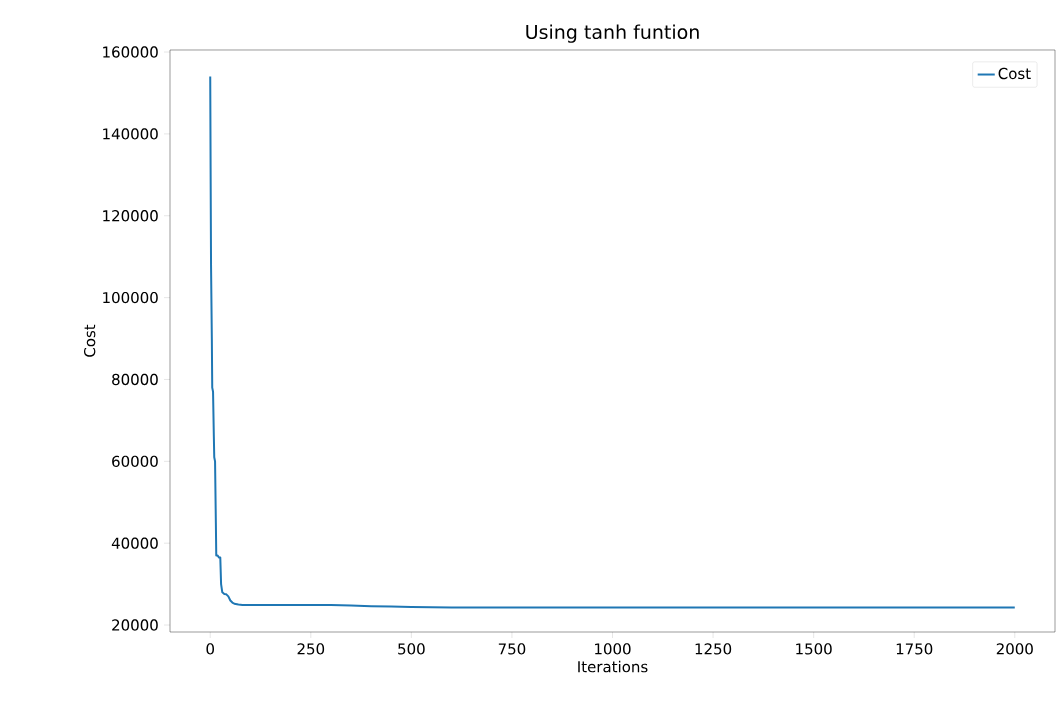 The height and width of the screenshot is (715, 1064). Describe the element at coordinates (713, 649) in the screenshot. I see `x-tick-label: 1250` at that location.